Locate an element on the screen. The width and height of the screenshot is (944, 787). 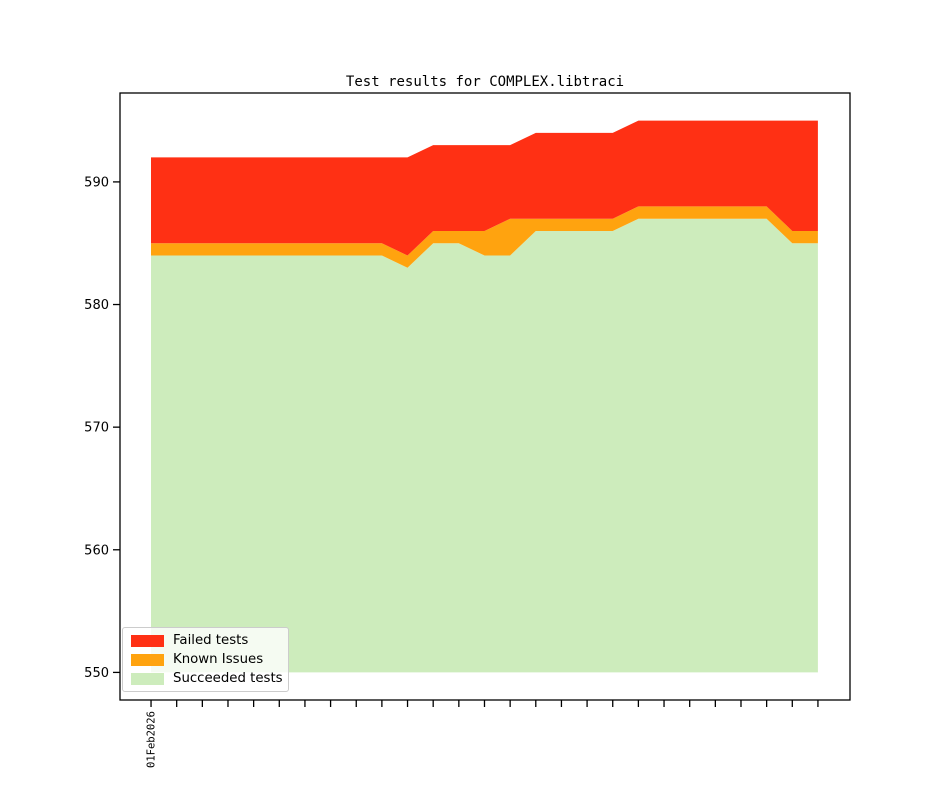
succeeded-tests-swatch is located at coordinates (147, 678).